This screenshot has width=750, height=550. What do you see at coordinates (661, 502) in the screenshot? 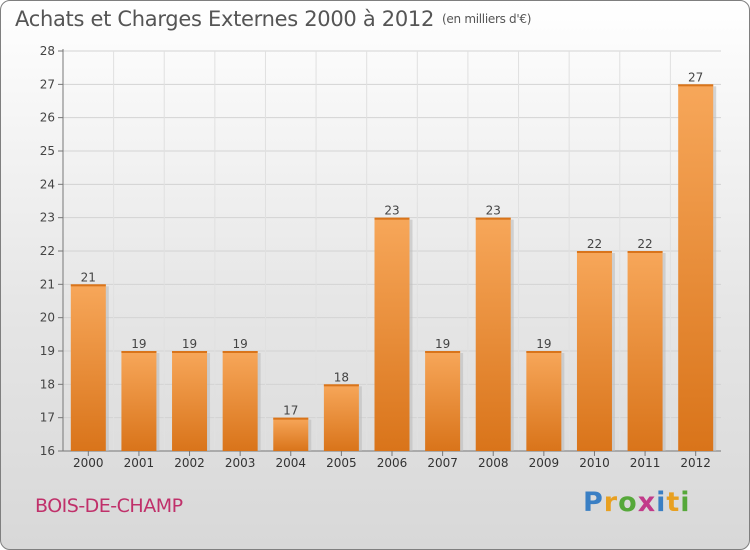
I see `logo-letter-4: i` at bounding box center [661, 502].